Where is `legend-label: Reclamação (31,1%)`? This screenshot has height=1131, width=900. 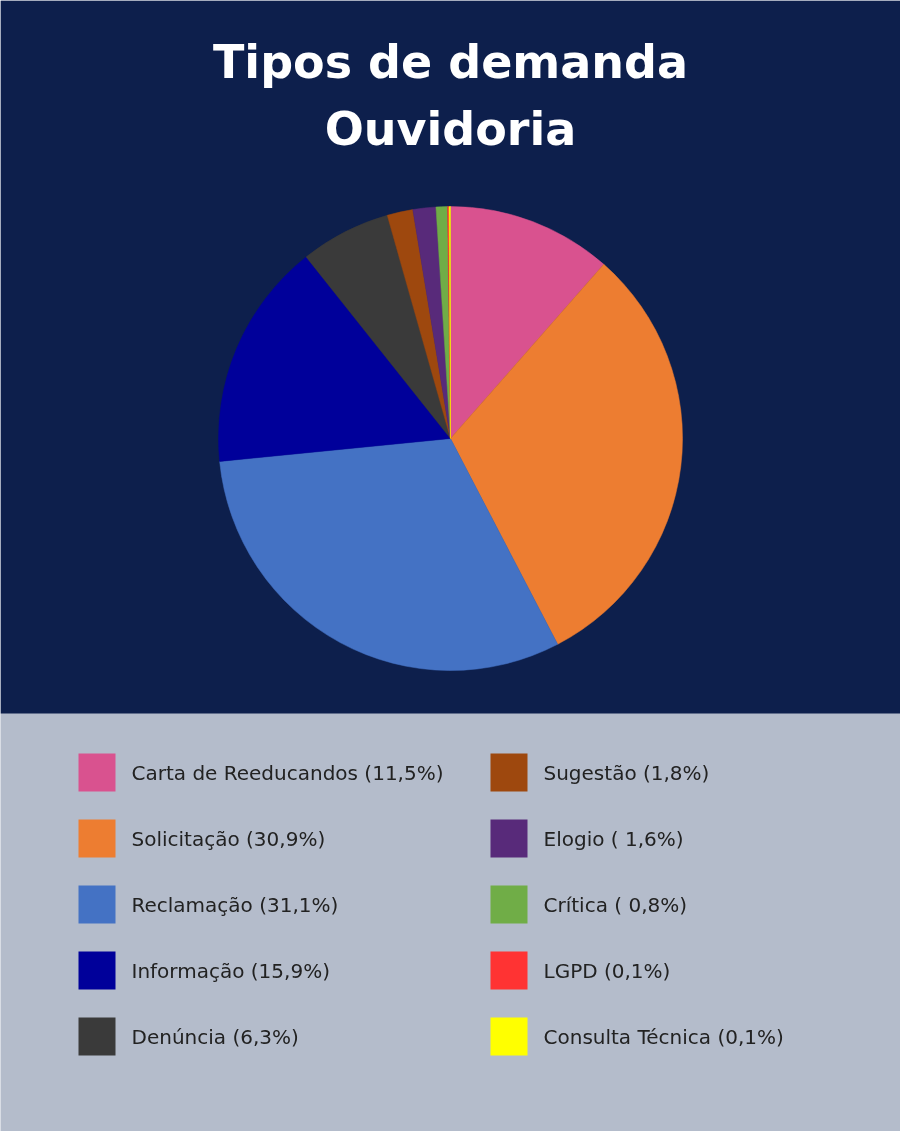
legend-label: Reclamação (31,1%) is located at coordinates (235, 904).